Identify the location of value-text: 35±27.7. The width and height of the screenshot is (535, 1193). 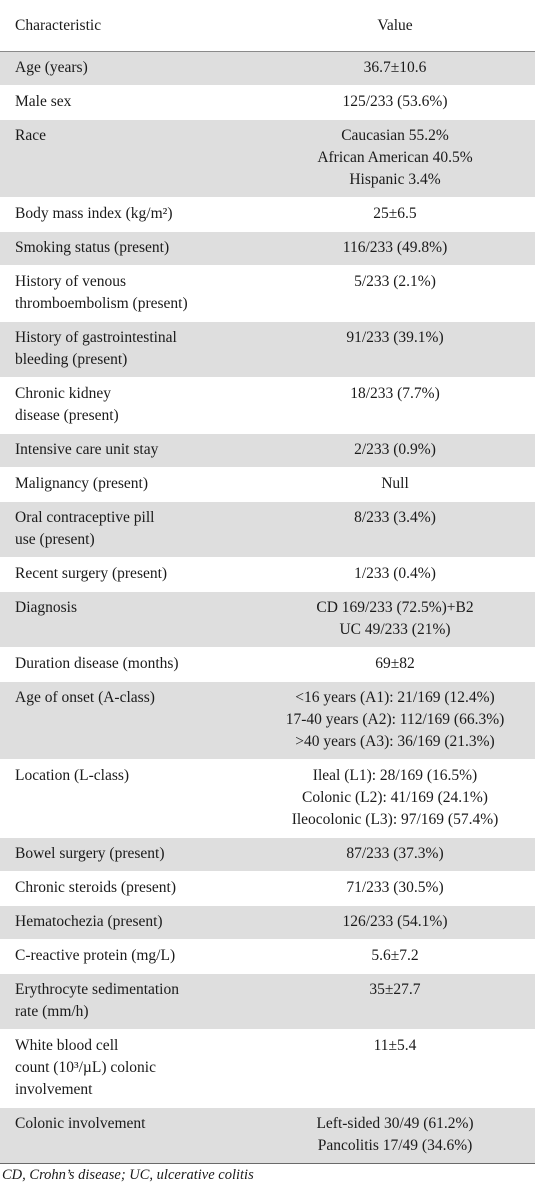
(395, 989).